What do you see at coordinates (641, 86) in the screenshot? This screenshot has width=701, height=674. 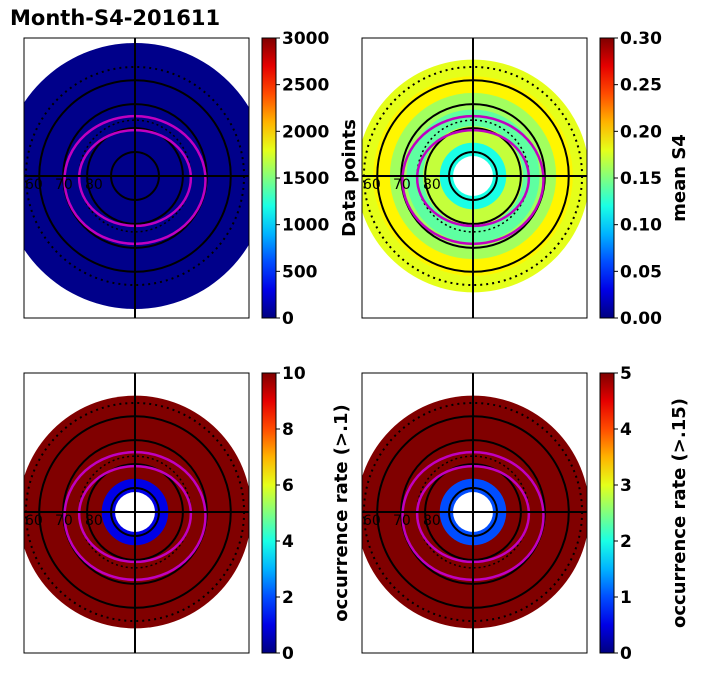 I see `colorbar-tick-label: 0.25` at bounding box center [641, 86].